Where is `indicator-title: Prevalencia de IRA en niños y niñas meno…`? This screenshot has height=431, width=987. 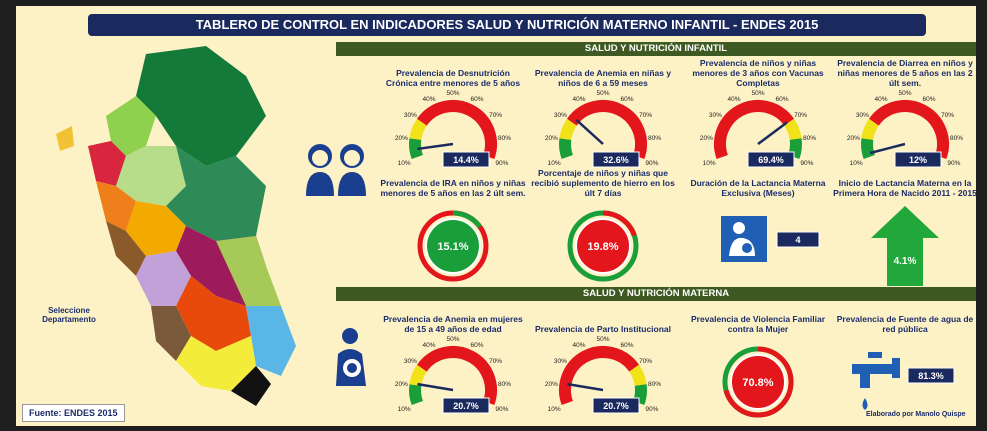
indicator-title: Prevalencia de IRA en niños y niñas meno… is located at coordinates (453, 188).